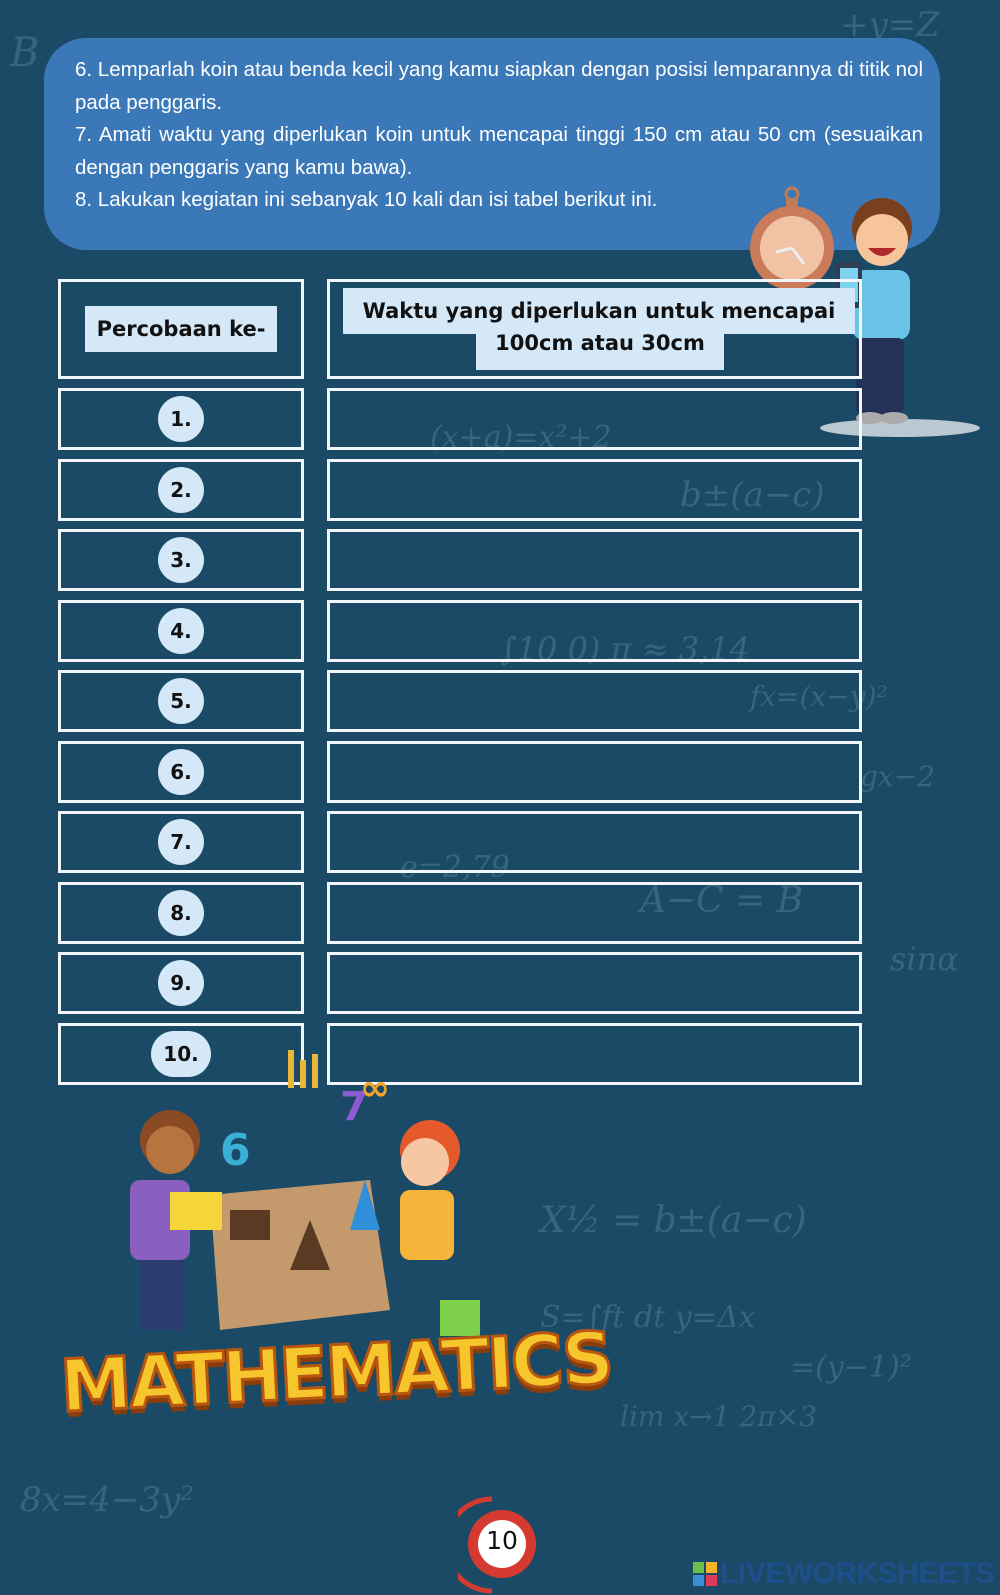 The image size is (1000, 1595). What do you see at coordinates (305, 1193) in the screenshot?
I see `math-kids-illustration: 6 7 ∞` at bounding box center [305, 1193].